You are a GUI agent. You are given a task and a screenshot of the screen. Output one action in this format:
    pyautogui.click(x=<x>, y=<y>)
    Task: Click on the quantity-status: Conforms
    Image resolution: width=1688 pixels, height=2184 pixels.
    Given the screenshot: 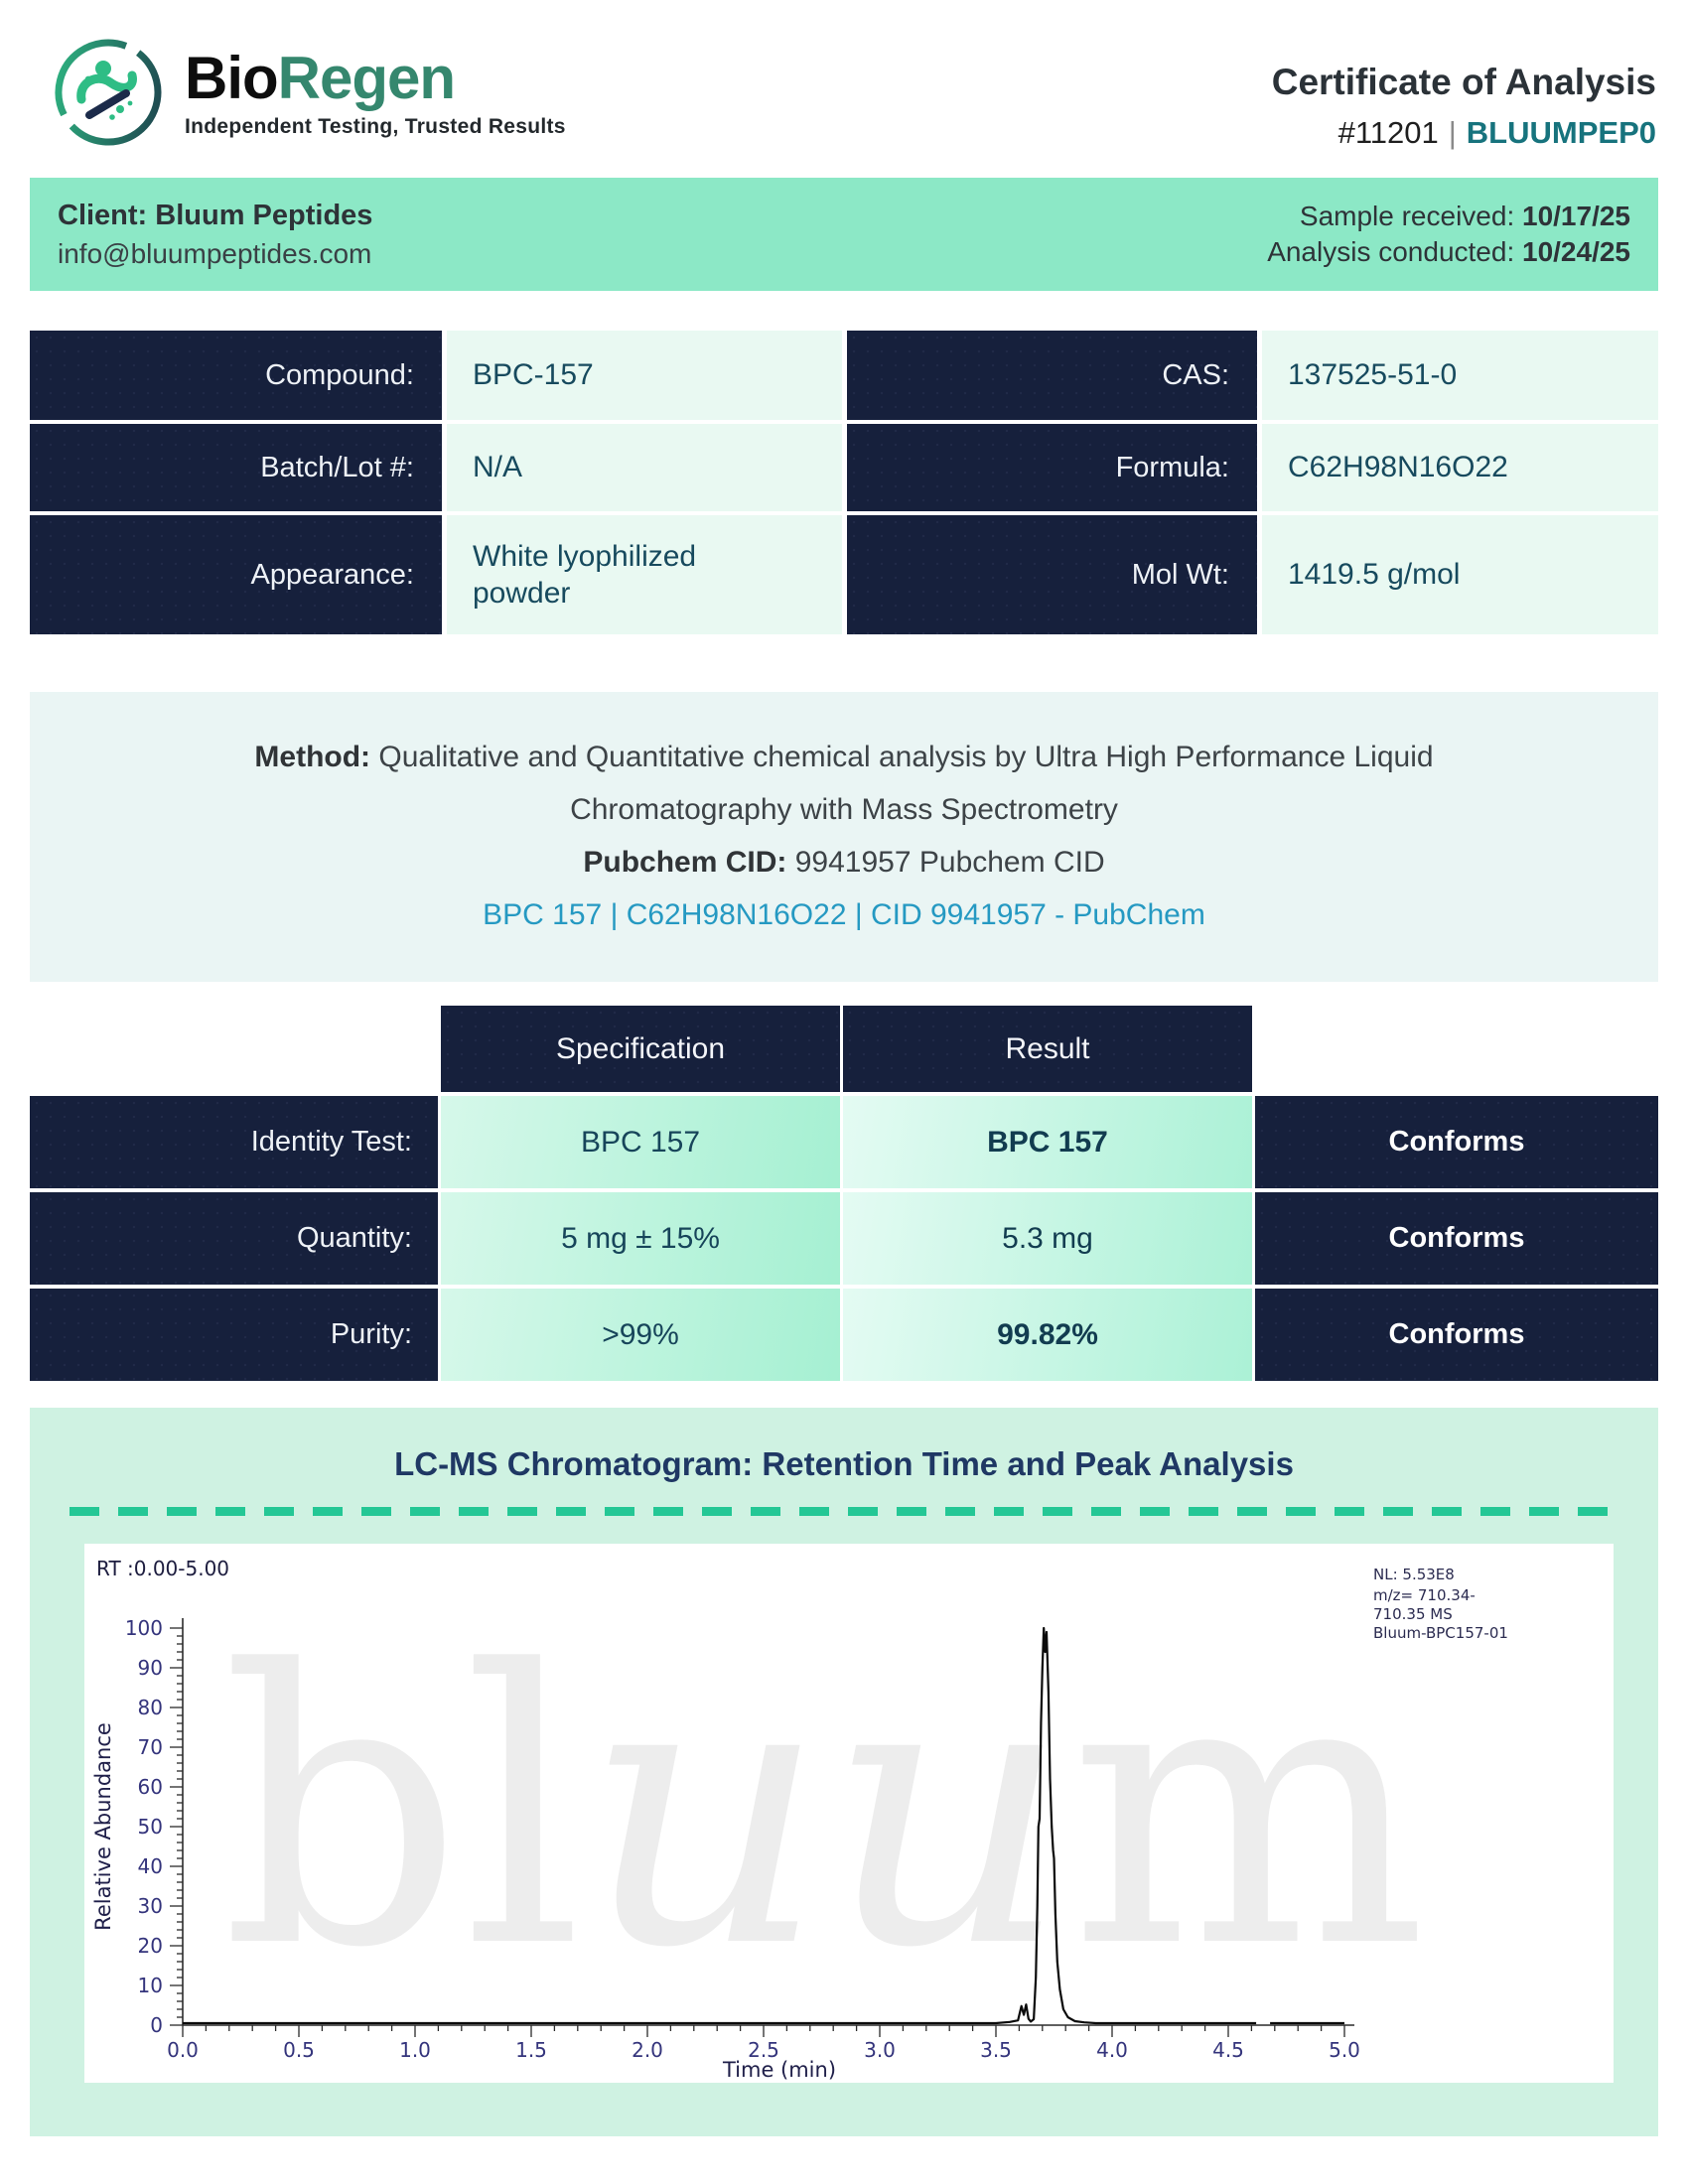 What is the action you would take?
    pyautogui.click(x=1456, y=1238)
    